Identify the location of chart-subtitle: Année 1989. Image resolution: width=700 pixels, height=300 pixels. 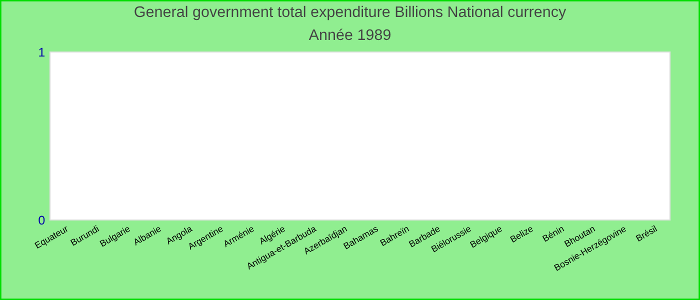
(349, 34).